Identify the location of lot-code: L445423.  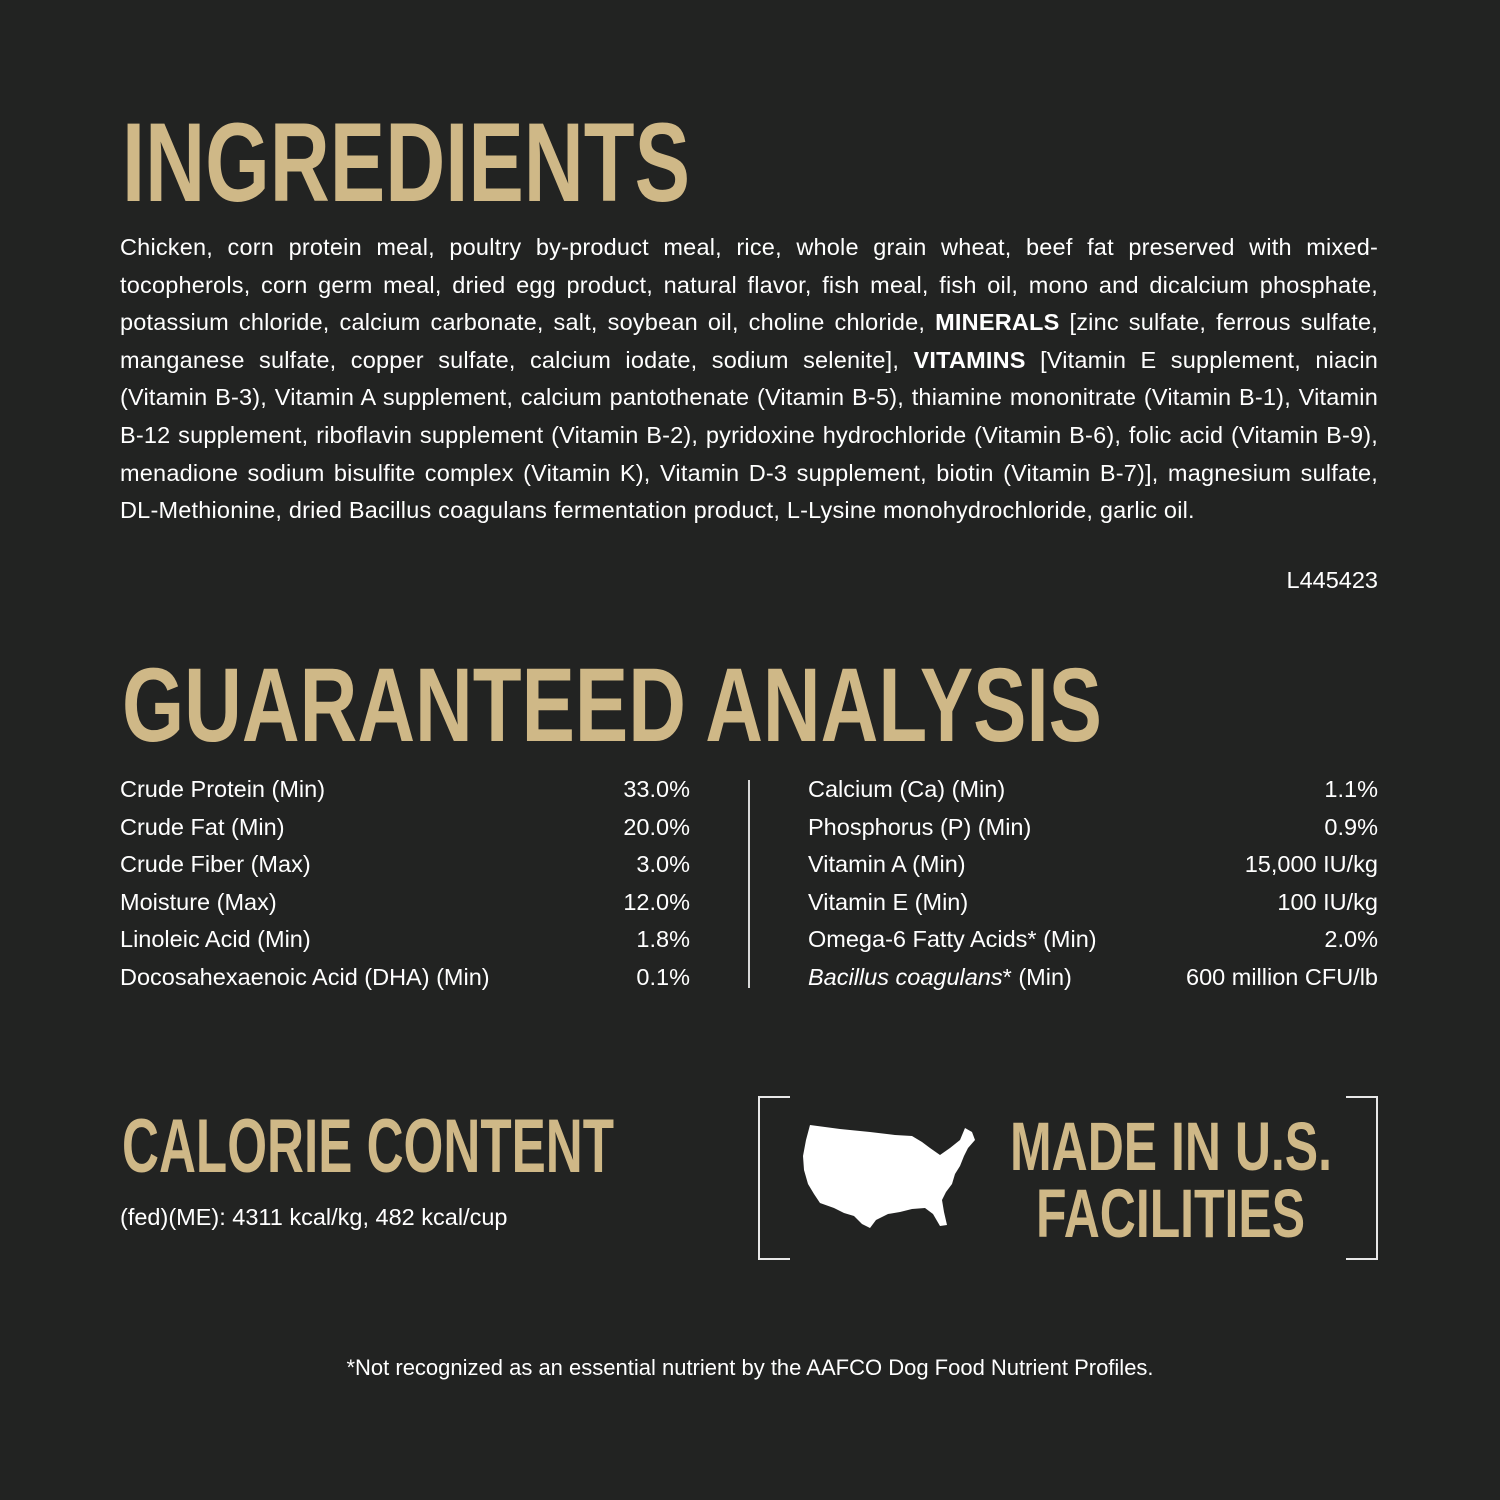
(1332, 580).